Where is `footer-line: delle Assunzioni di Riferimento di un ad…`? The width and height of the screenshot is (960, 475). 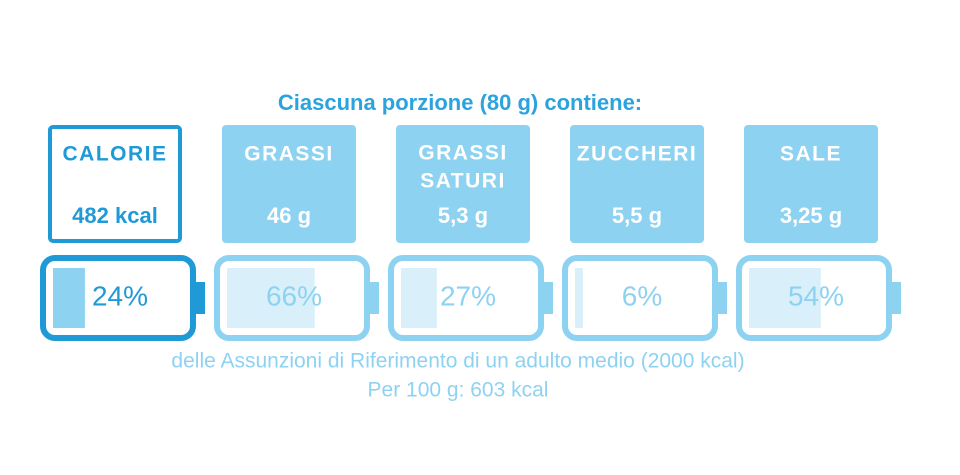 footer-line: delle Assunzioni di Riferimento di un ad… is located at coordinates (457, 361).